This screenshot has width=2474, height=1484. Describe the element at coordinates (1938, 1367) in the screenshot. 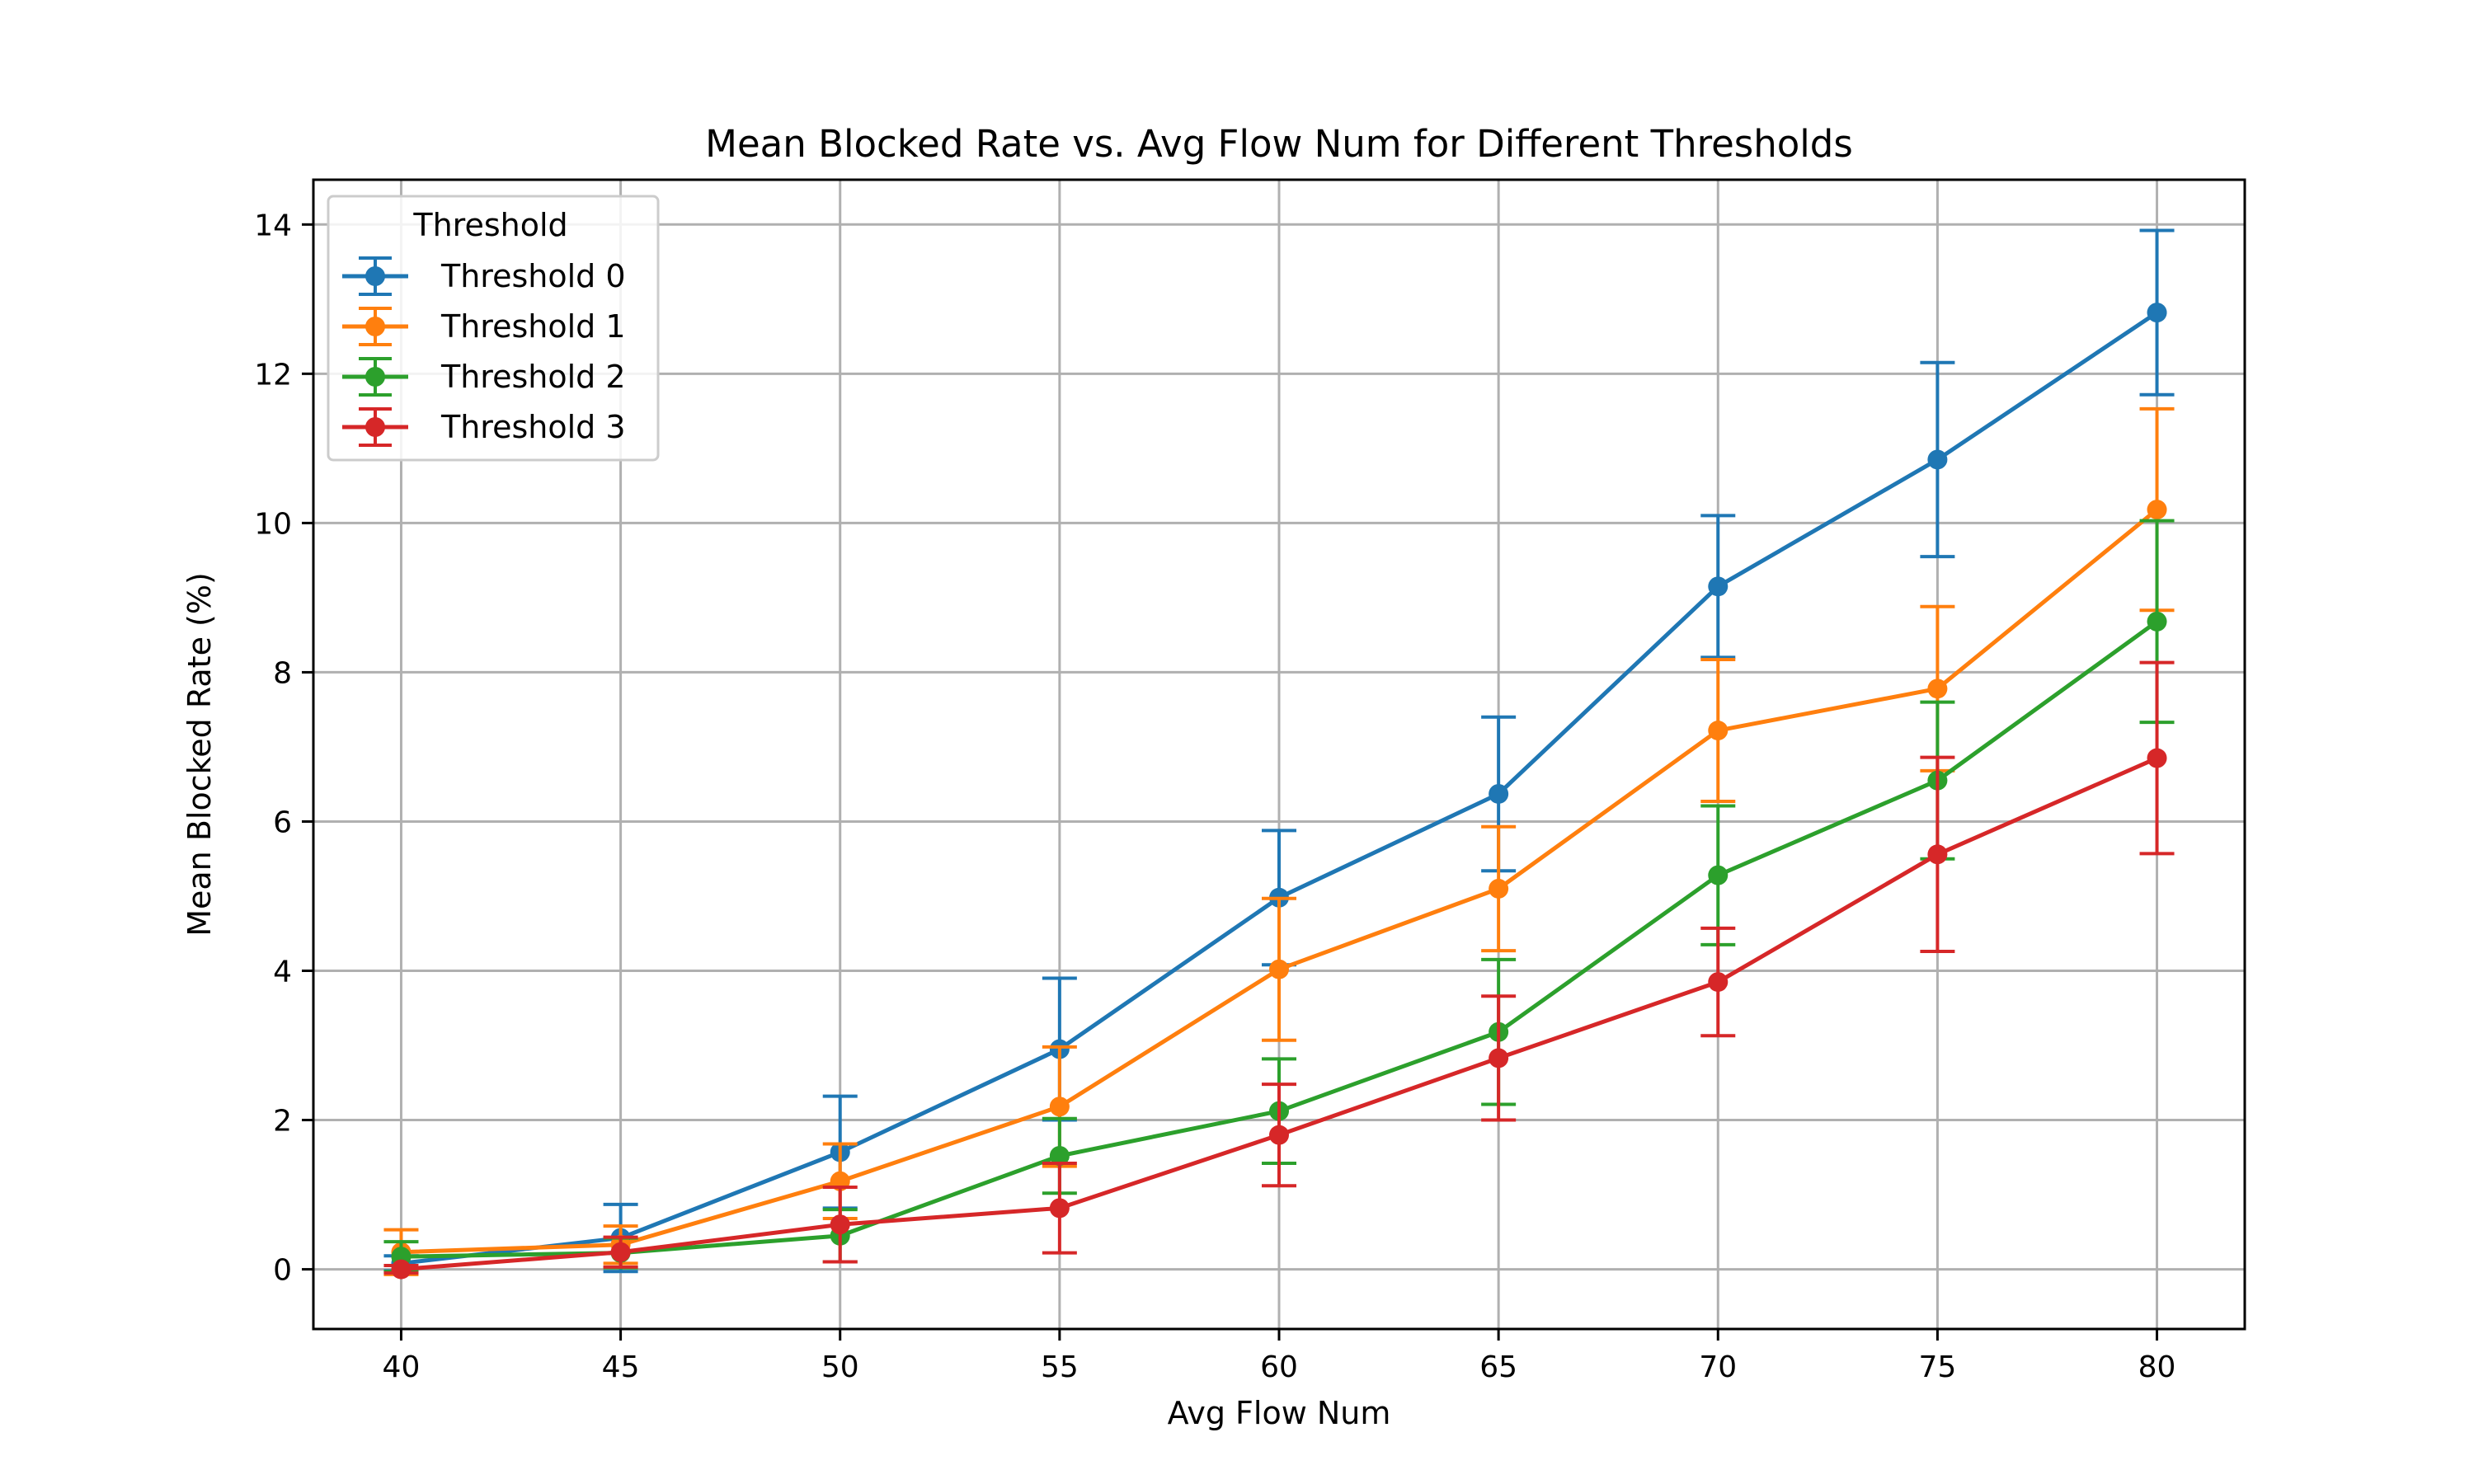

I see `x-tick-label: 75` at that location.